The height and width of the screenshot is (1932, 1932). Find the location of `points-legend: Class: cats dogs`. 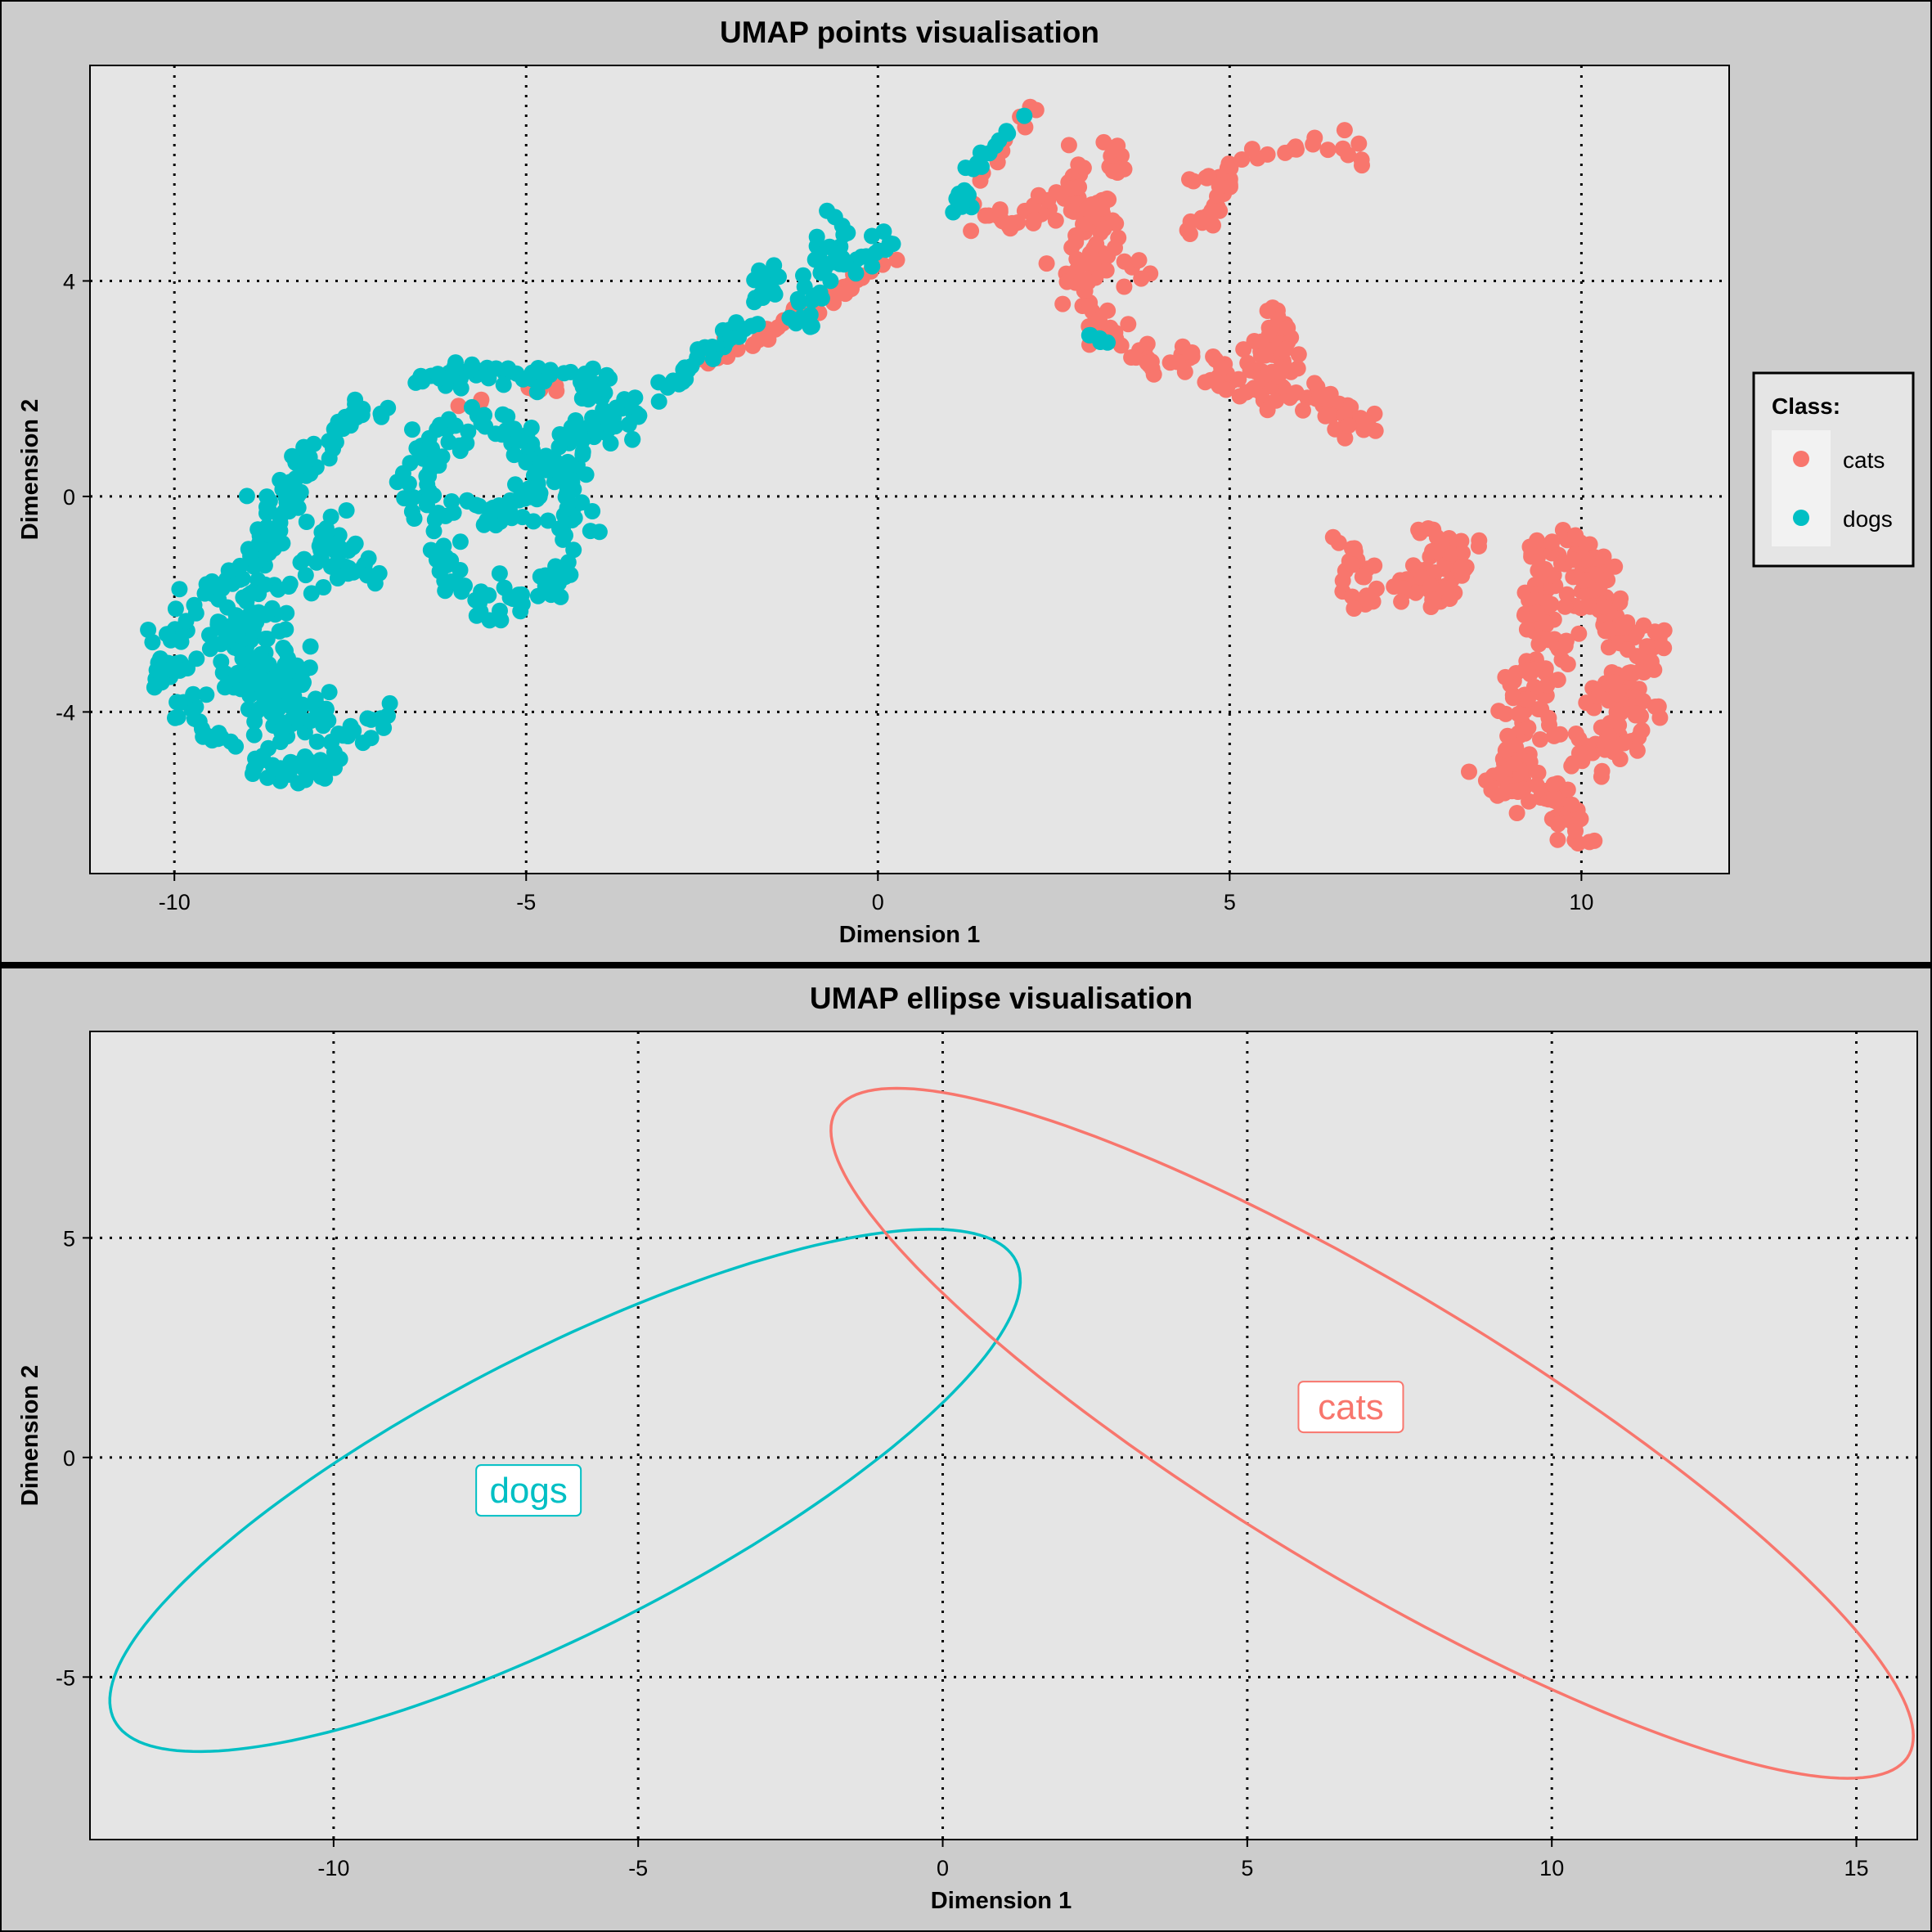

points-legend: Class: cats dogs is located at coordinates (1833, 470).